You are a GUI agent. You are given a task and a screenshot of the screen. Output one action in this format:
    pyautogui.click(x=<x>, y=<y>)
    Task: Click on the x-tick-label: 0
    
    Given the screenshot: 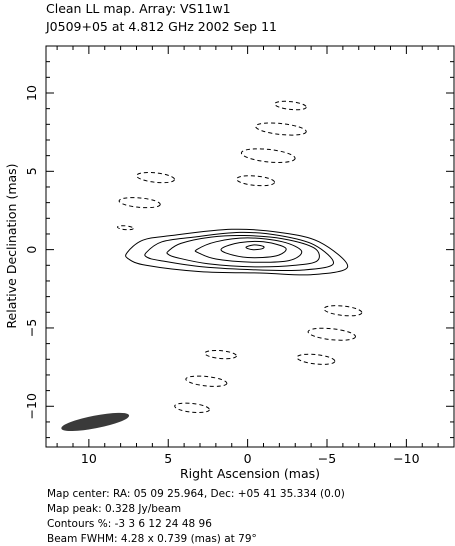 What is the action you would take?
    pyautogui.click(x=248, y=458)
    